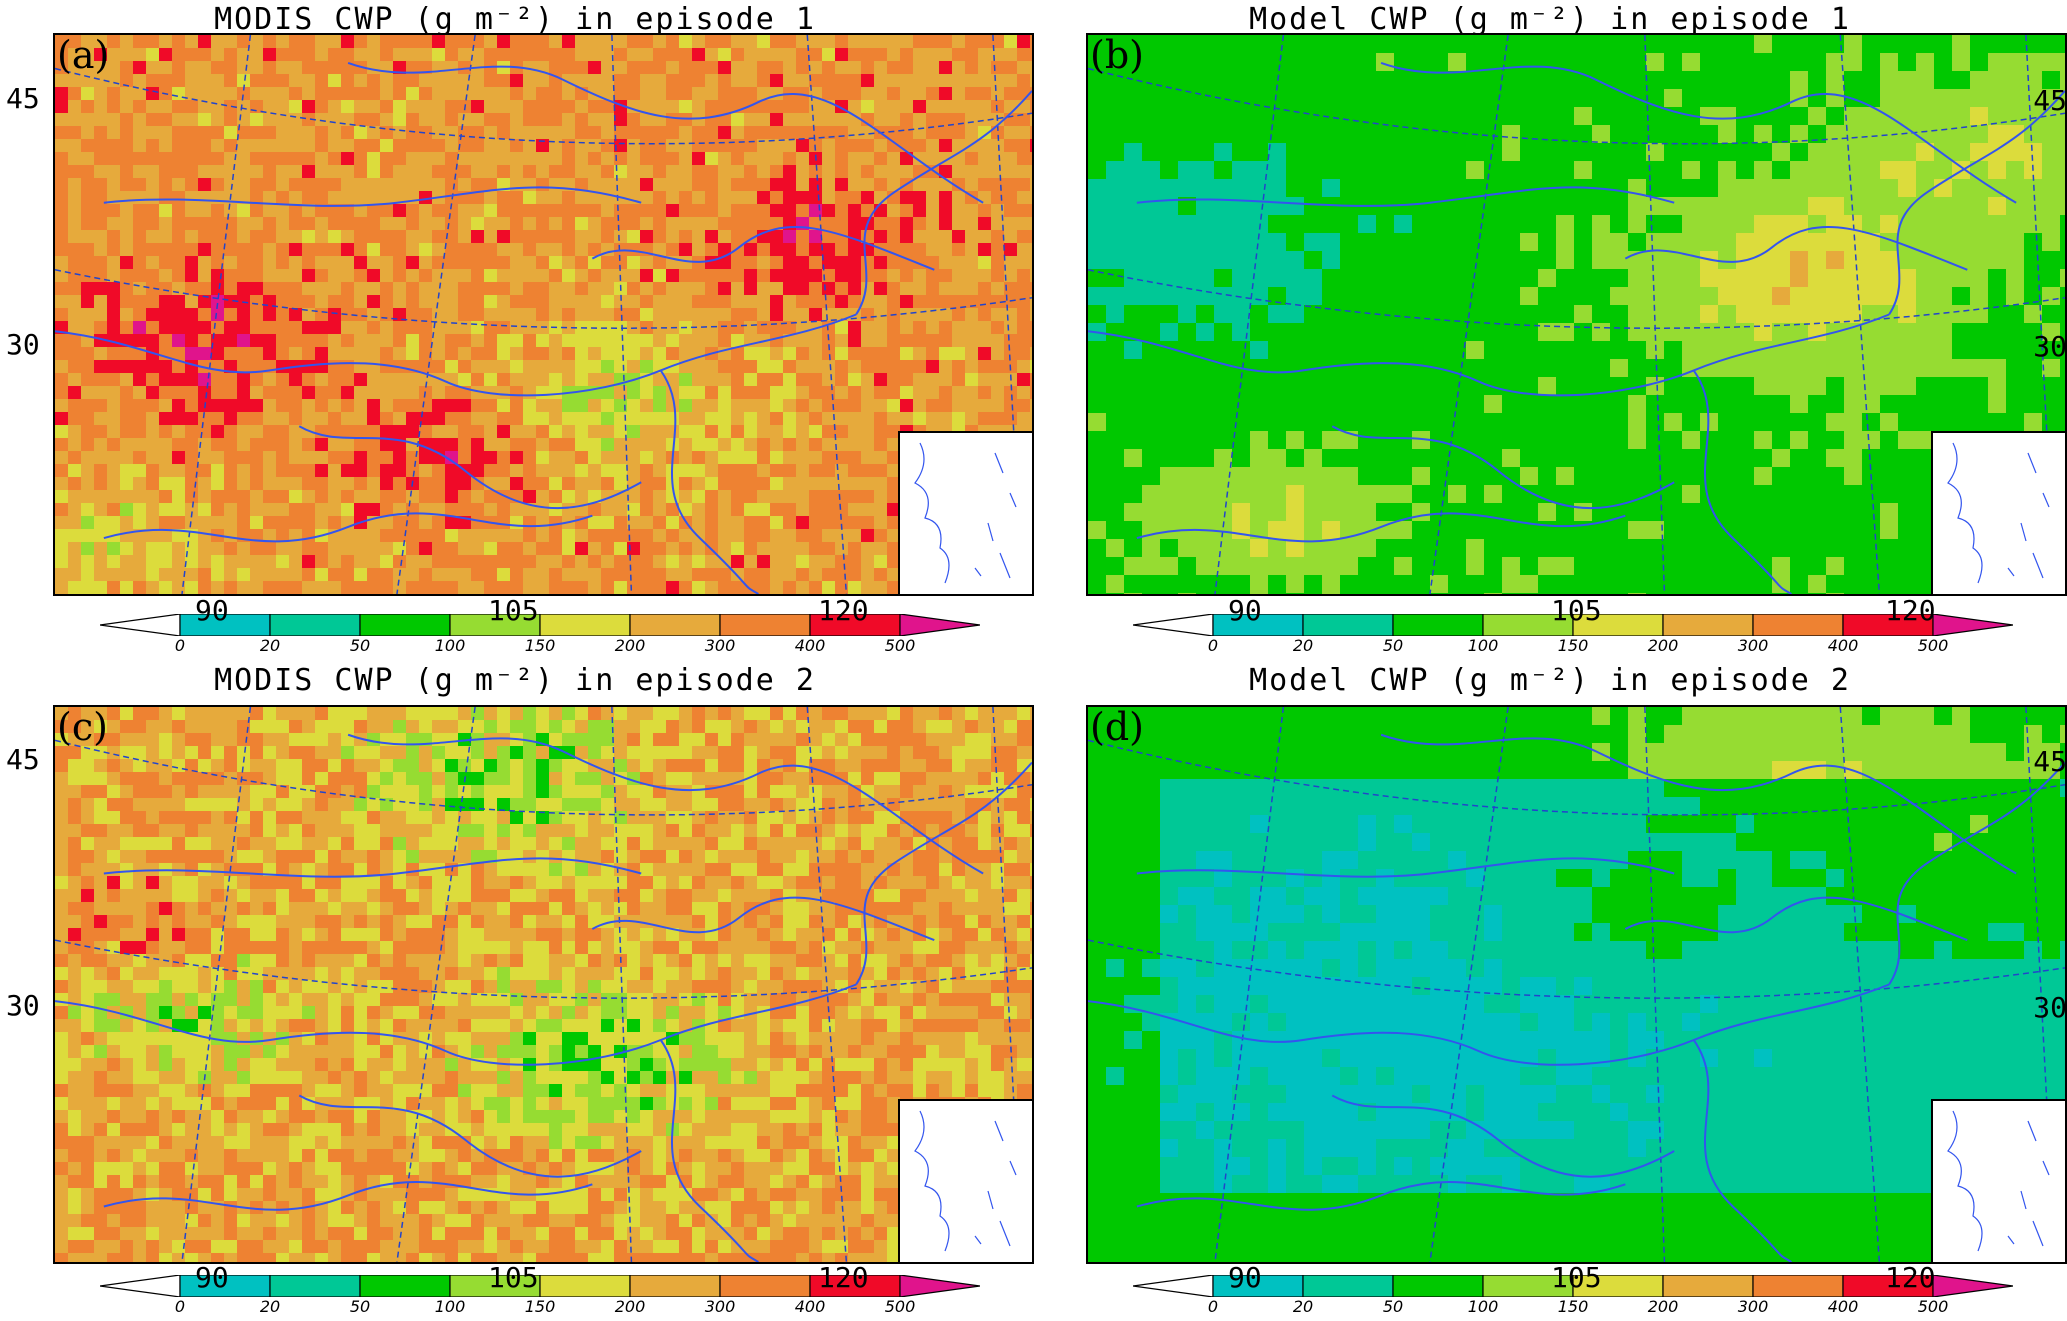 This screenshot has width=2067, height=1321. I want to click on panel-title: Model CWP (g m⁻²) in episode 1, so click(1550, 19).